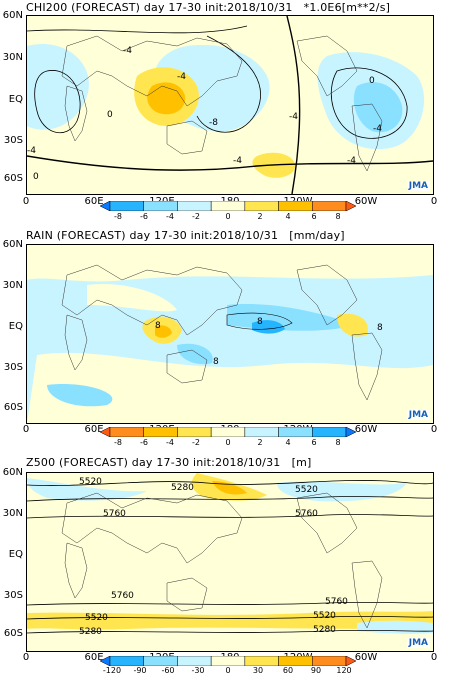  What do you see at coordinates (344, 670) in the screenshot?
I see `colorbar-label: 120` at bounding box center [344, 670].